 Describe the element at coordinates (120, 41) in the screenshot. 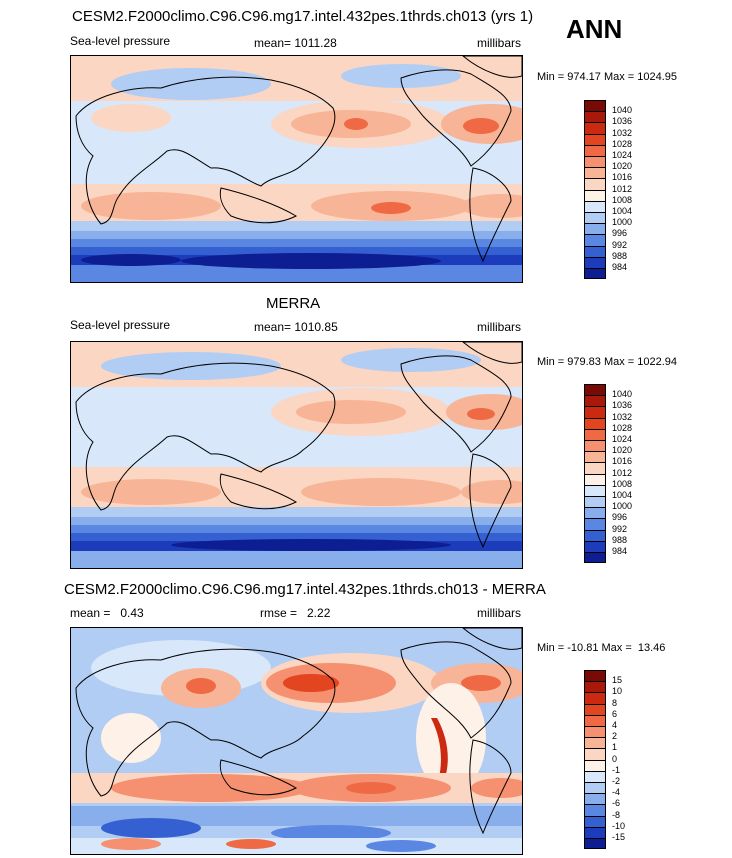

I see `panel-1-variable-label: Sea-level pressure` at that location.